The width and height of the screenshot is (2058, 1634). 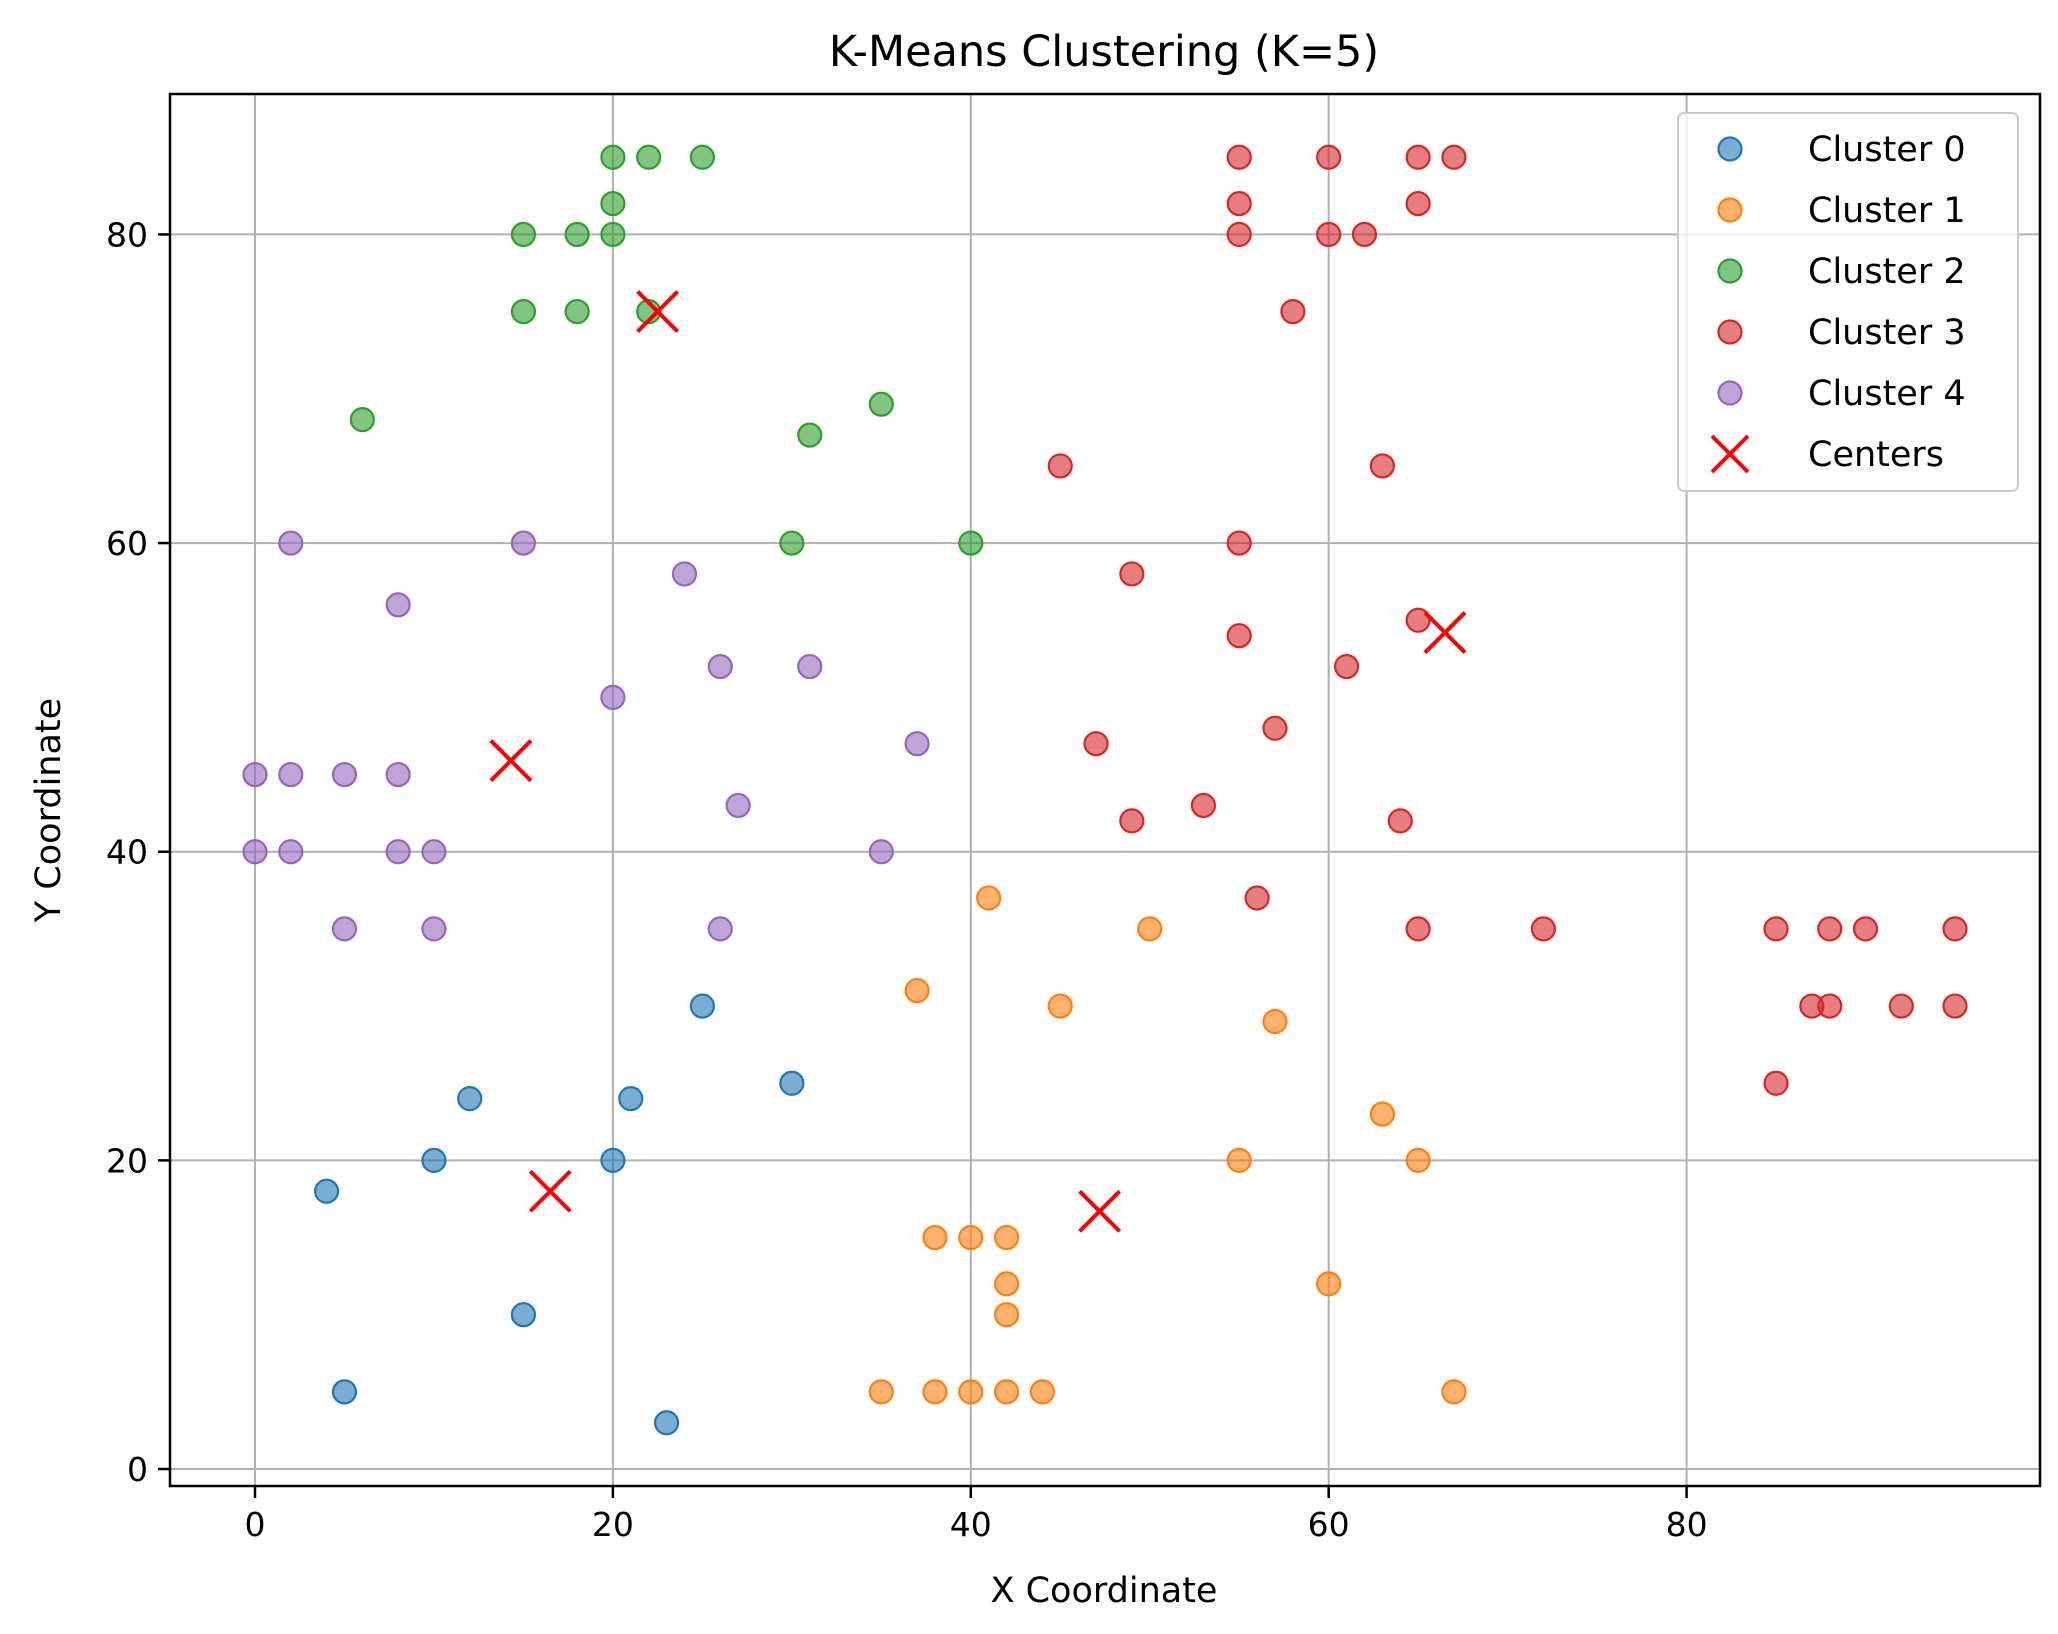 I want to click on x-tick-label: 80, so click(x=1687, y=1524).